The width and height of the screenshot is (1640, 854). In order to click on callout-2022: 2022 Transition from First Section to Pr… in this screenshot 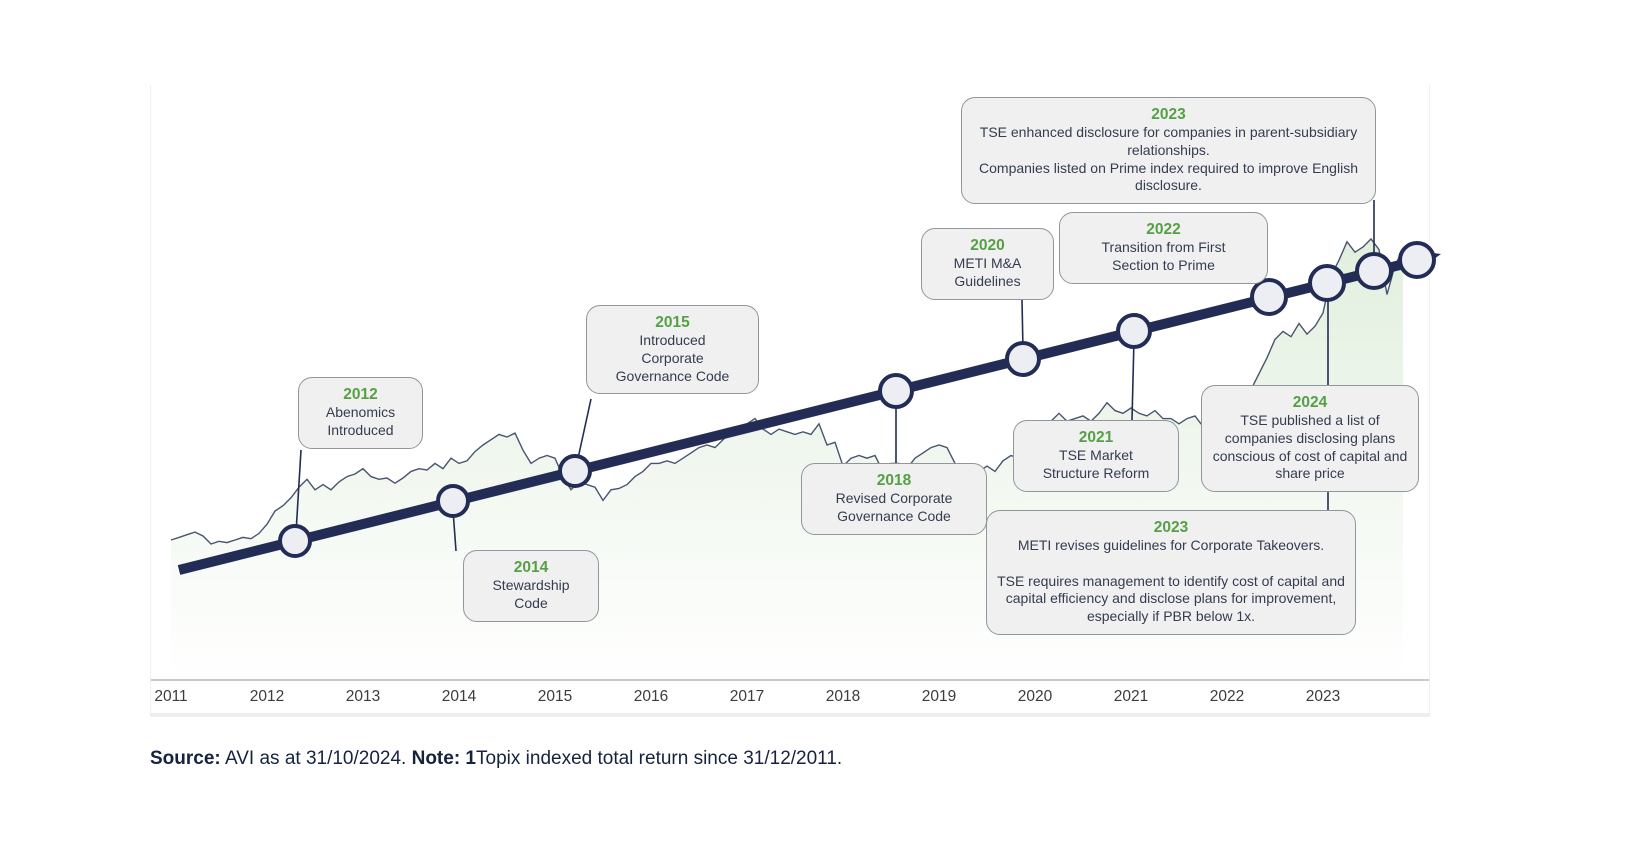, I will do `click(1163, 248)`.